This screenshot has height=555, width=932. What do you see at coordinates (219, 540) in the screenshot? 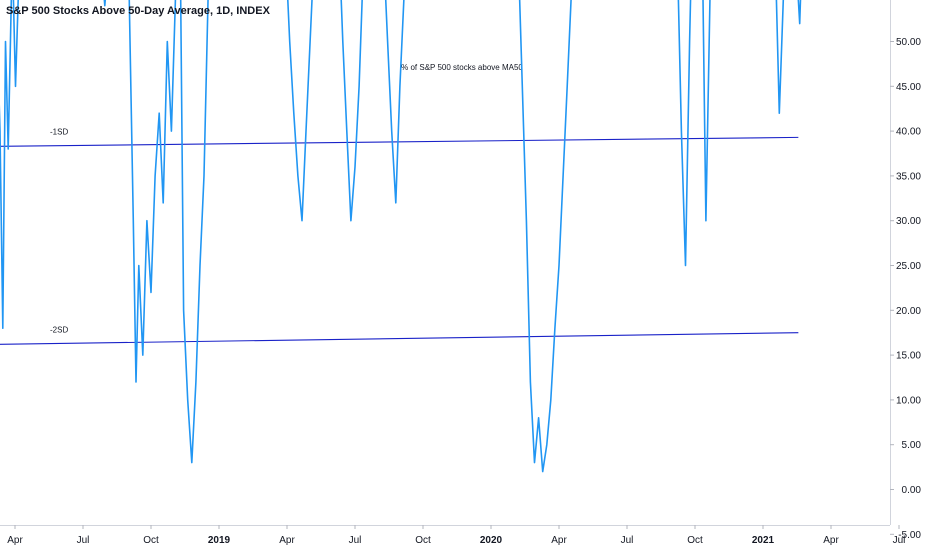
I see `x-tick-label: 2019` at bounding box center [219, 540].